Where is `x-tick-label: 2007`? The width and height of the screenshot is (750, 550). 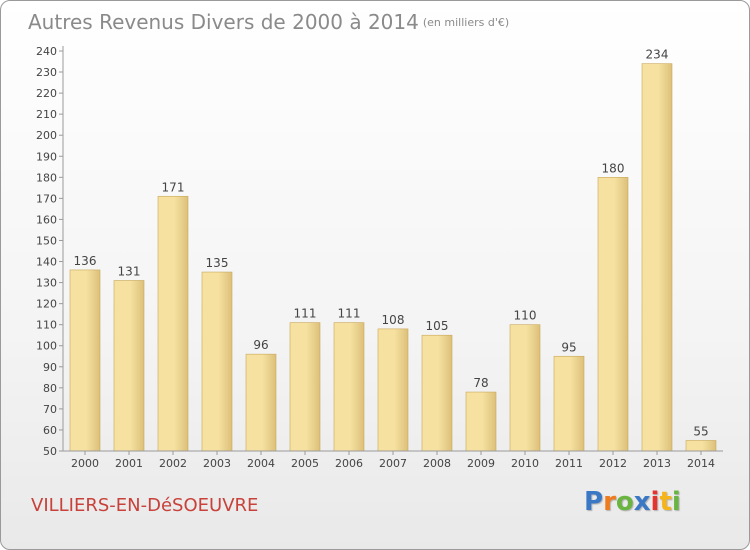
x-tick-label: 2007 is located at coordinates (393, 463).